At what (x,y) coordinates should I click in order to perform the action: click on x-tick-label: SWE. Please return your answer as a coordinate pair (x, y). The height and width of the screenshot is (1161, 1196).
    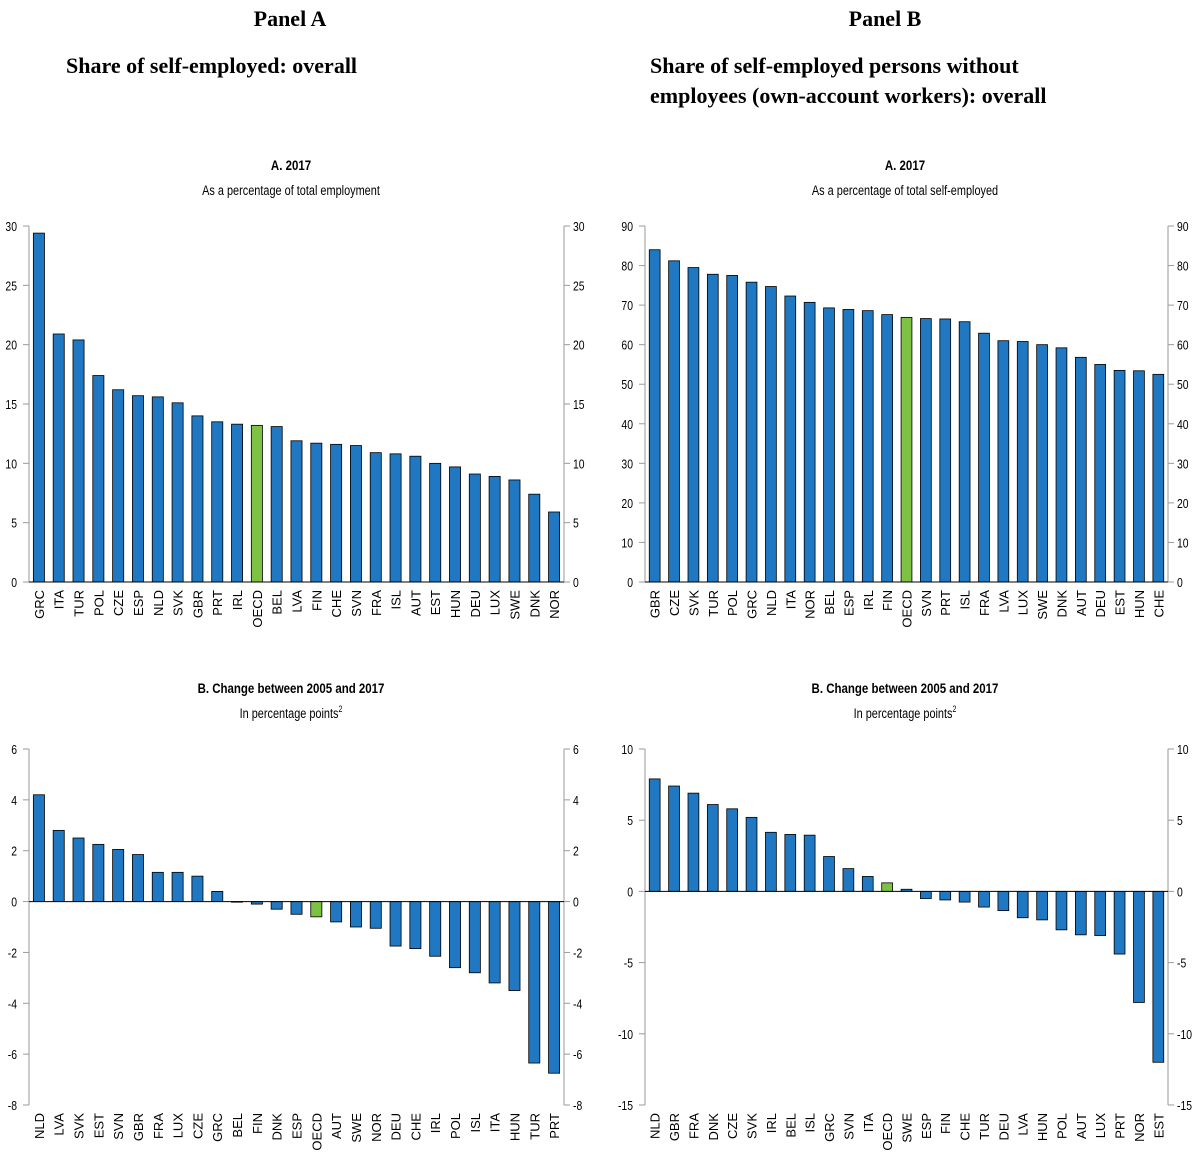
    Looking at the image, I should click on (514, 605).